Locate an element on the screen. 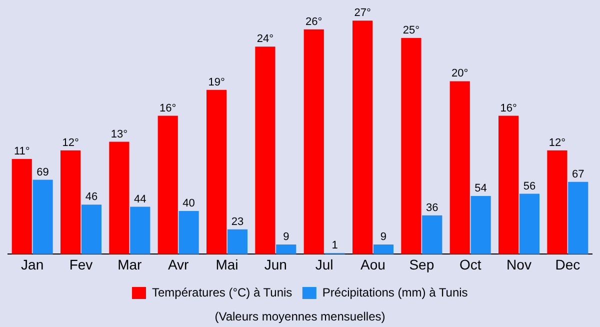 Image resolution: width=600 pixels, height=327 pixels. data-label: 46 is located at coordinates (91, 197).